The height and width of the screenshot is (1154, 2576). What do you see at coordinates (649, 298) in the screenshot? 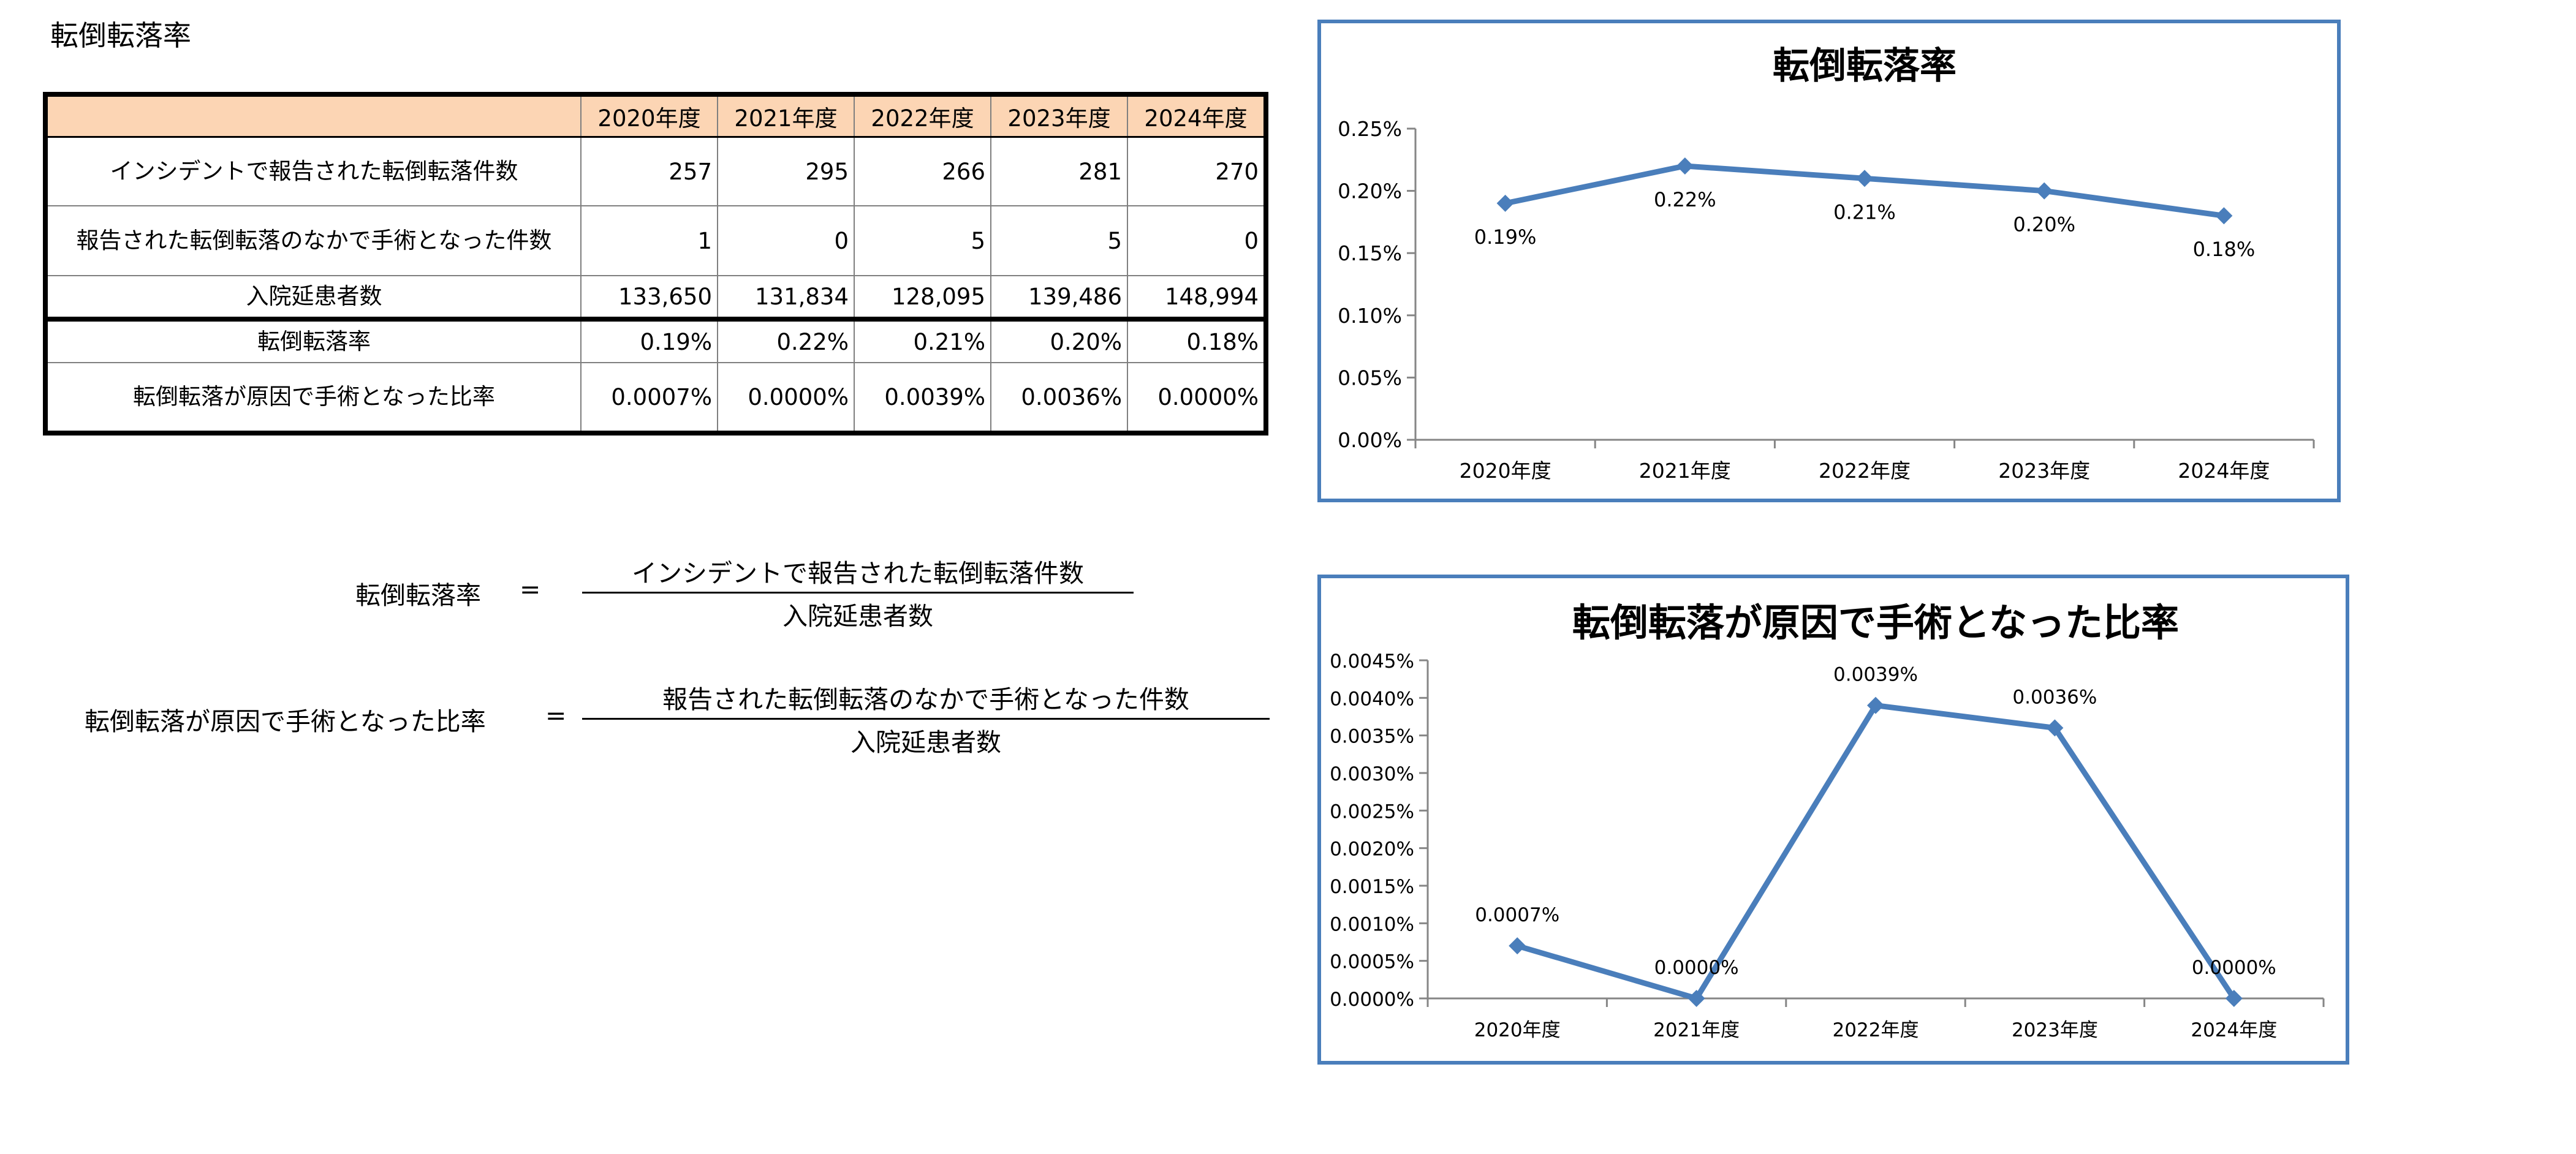
I see `table-cell: 133,650` at bounding box center [649, 298].